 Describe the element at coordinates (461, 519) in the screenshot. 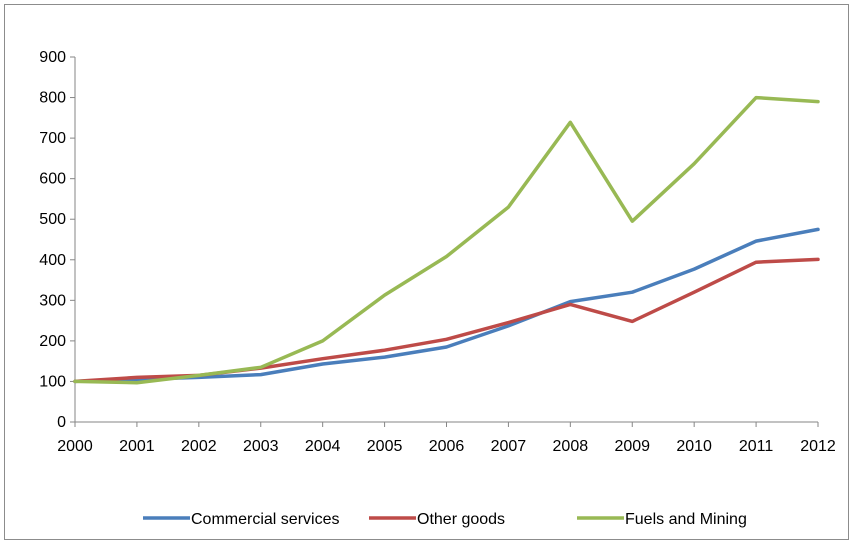

I see `legend-label: Other goods` at that location.